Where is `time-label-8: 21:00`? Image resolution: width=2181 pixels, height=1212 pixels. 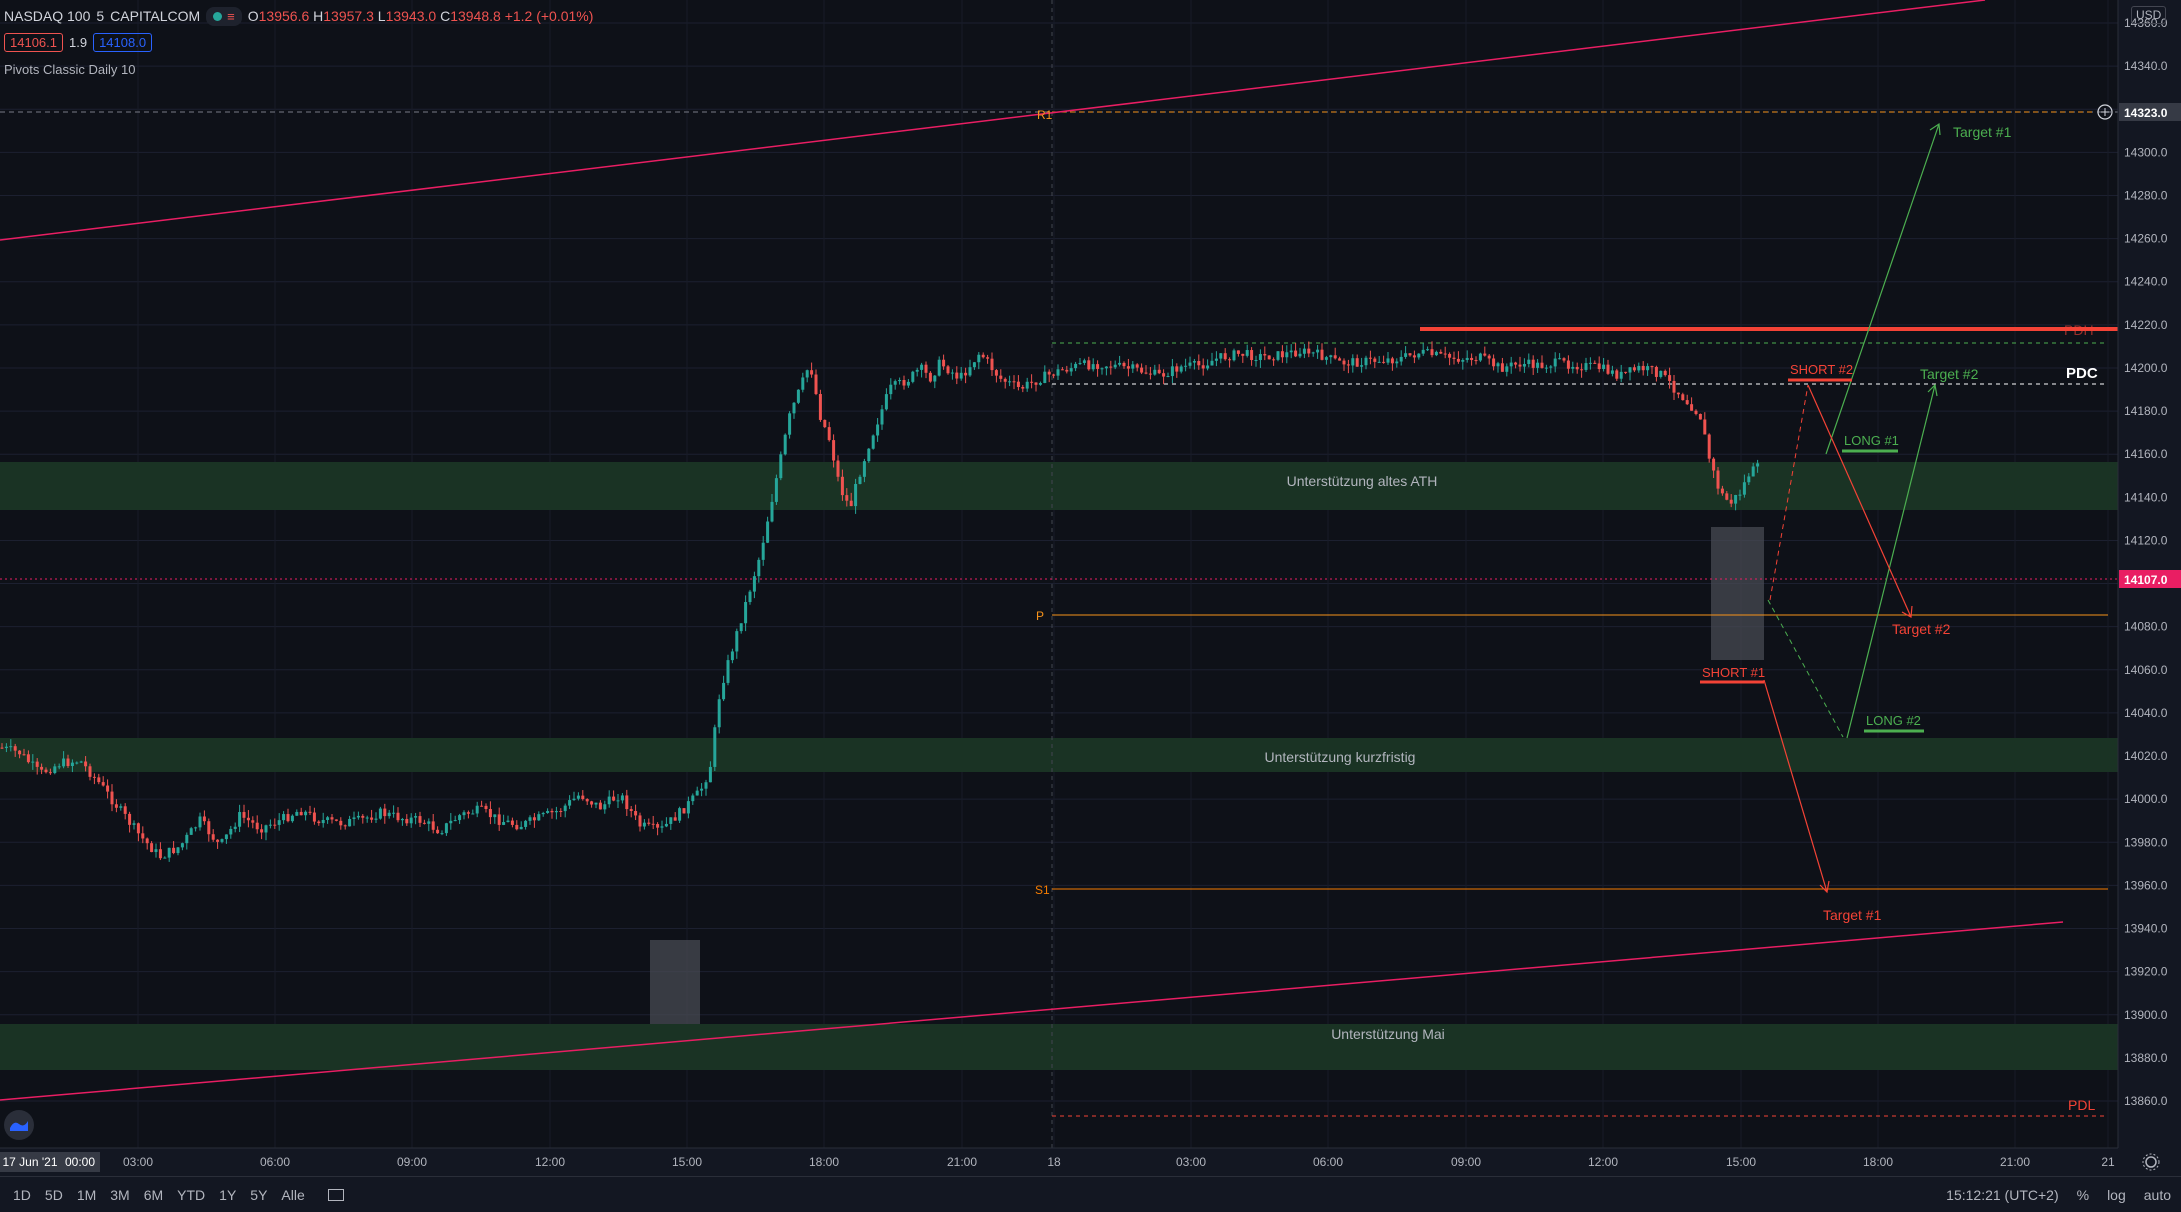
time-label-8: 21:00 is located at coordinates (962, 1162).